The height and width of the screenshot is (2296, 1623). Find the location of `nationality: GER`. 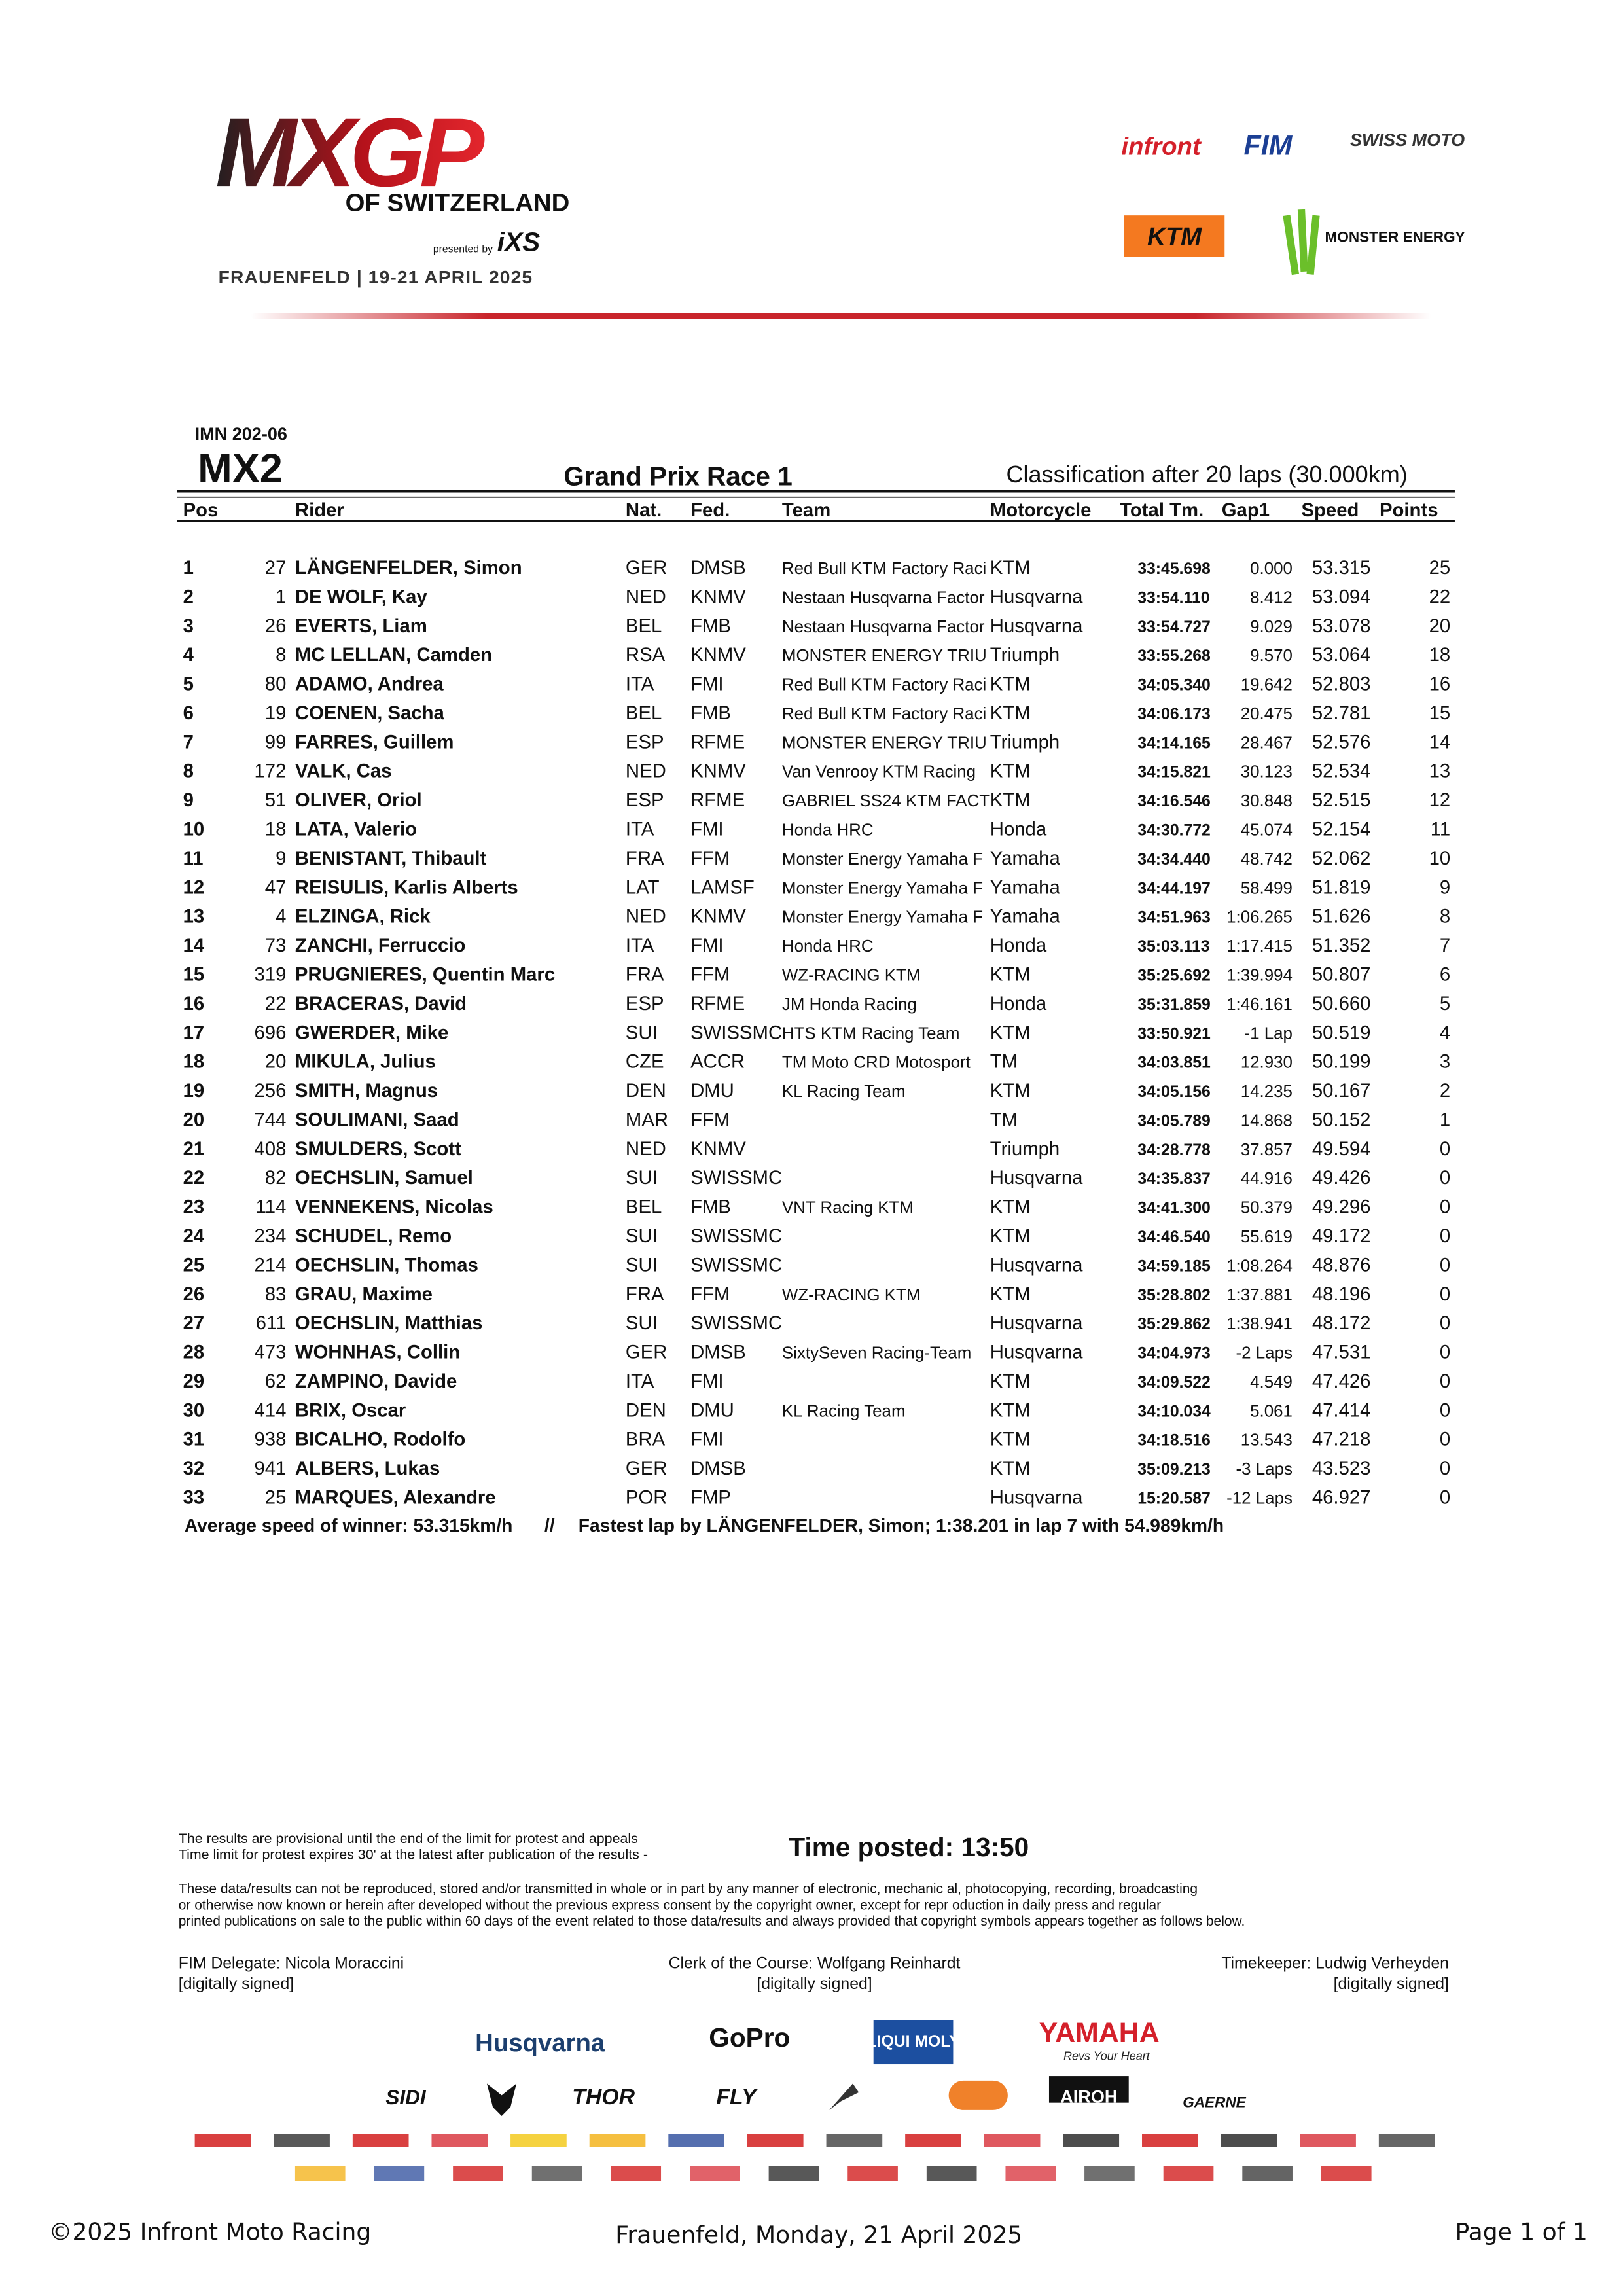

nationality: GER is located at coordinates (646, 1352).